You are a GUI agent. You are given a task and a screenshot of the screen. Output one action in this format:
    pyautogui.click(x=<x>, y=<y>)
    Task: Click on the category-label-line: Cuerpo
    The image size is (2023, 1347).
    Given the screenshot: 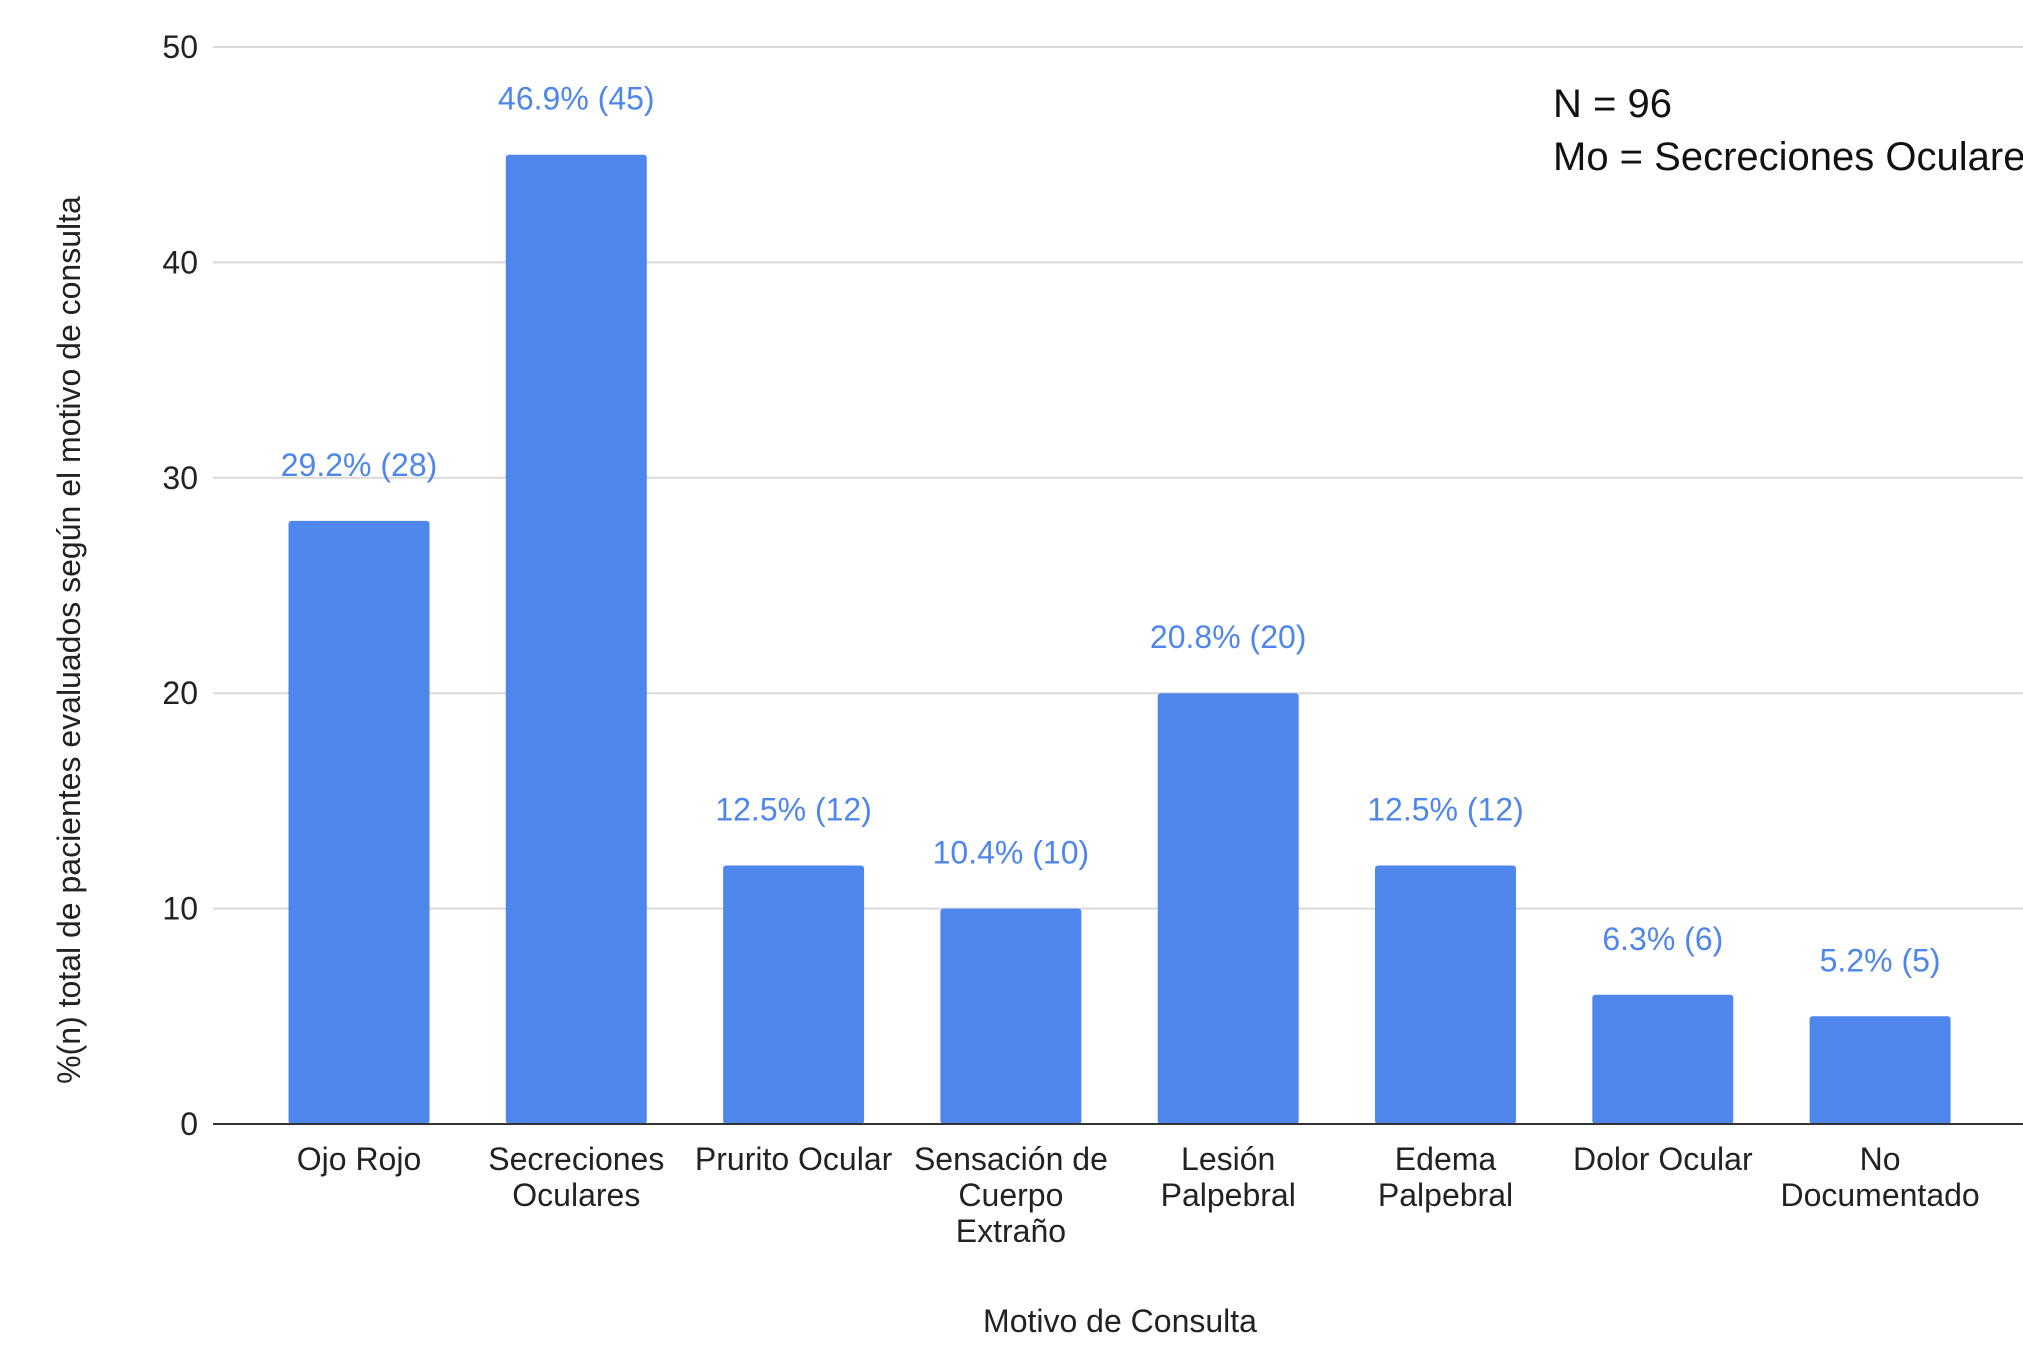 What is the action you would take?
    pyautogui.click(x=1010, y=1195)
    